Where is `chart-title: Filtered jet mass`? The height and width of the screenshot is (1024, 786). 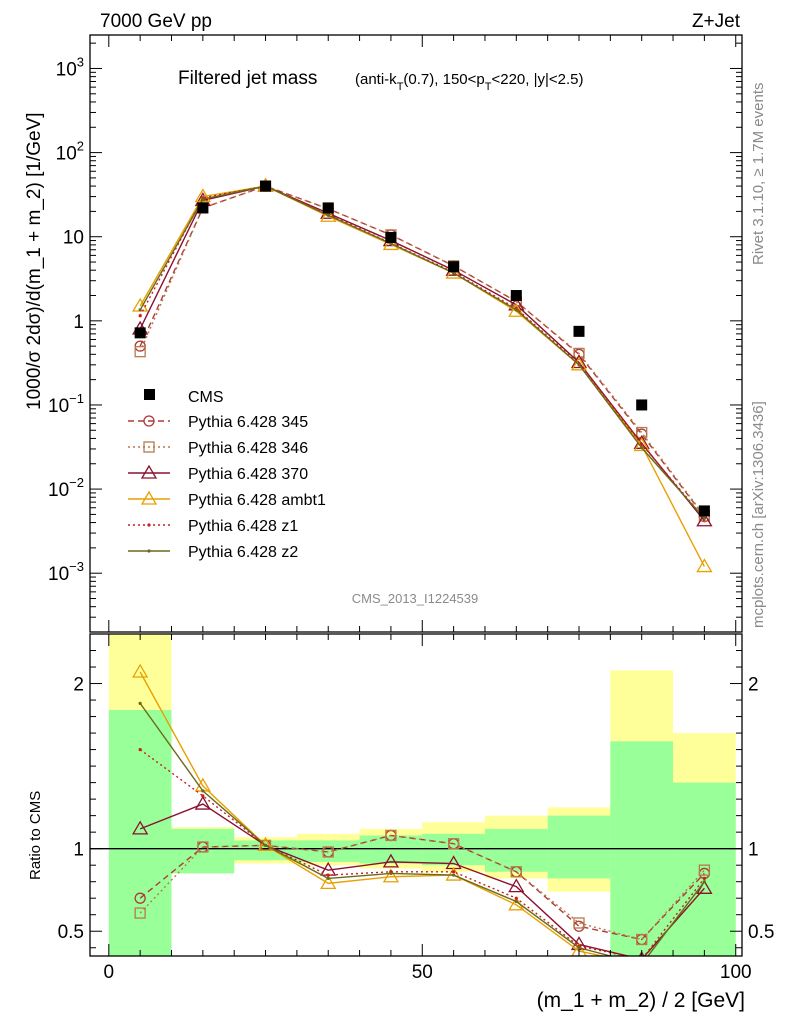 chart-title: Filtered jet mass is located at coordinates (247, 78).